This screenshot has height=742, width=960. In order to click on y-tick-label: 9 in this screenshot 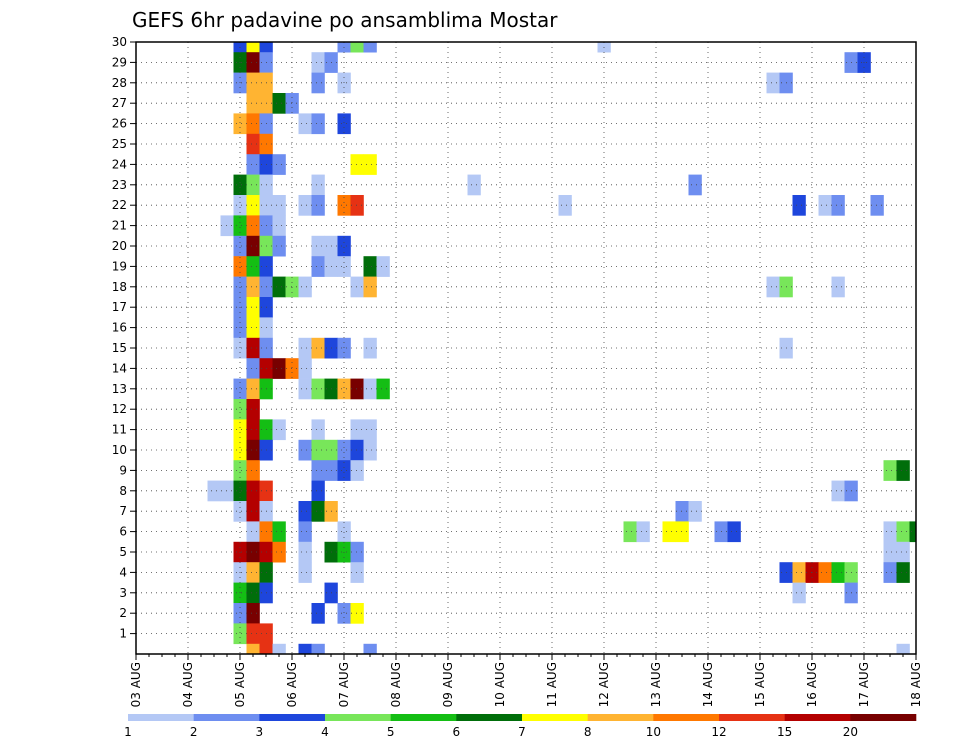, I will do `click(123, 470)`.